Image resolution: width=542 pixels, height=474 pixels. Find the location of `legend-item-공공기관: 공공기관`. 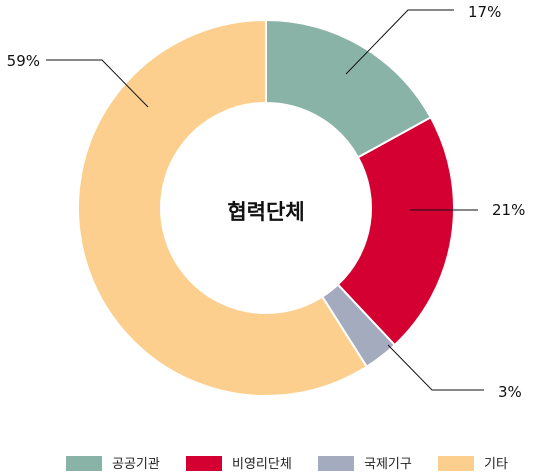

legend-item-공공기관: 공공기관 is located at coordinates (113, 464).